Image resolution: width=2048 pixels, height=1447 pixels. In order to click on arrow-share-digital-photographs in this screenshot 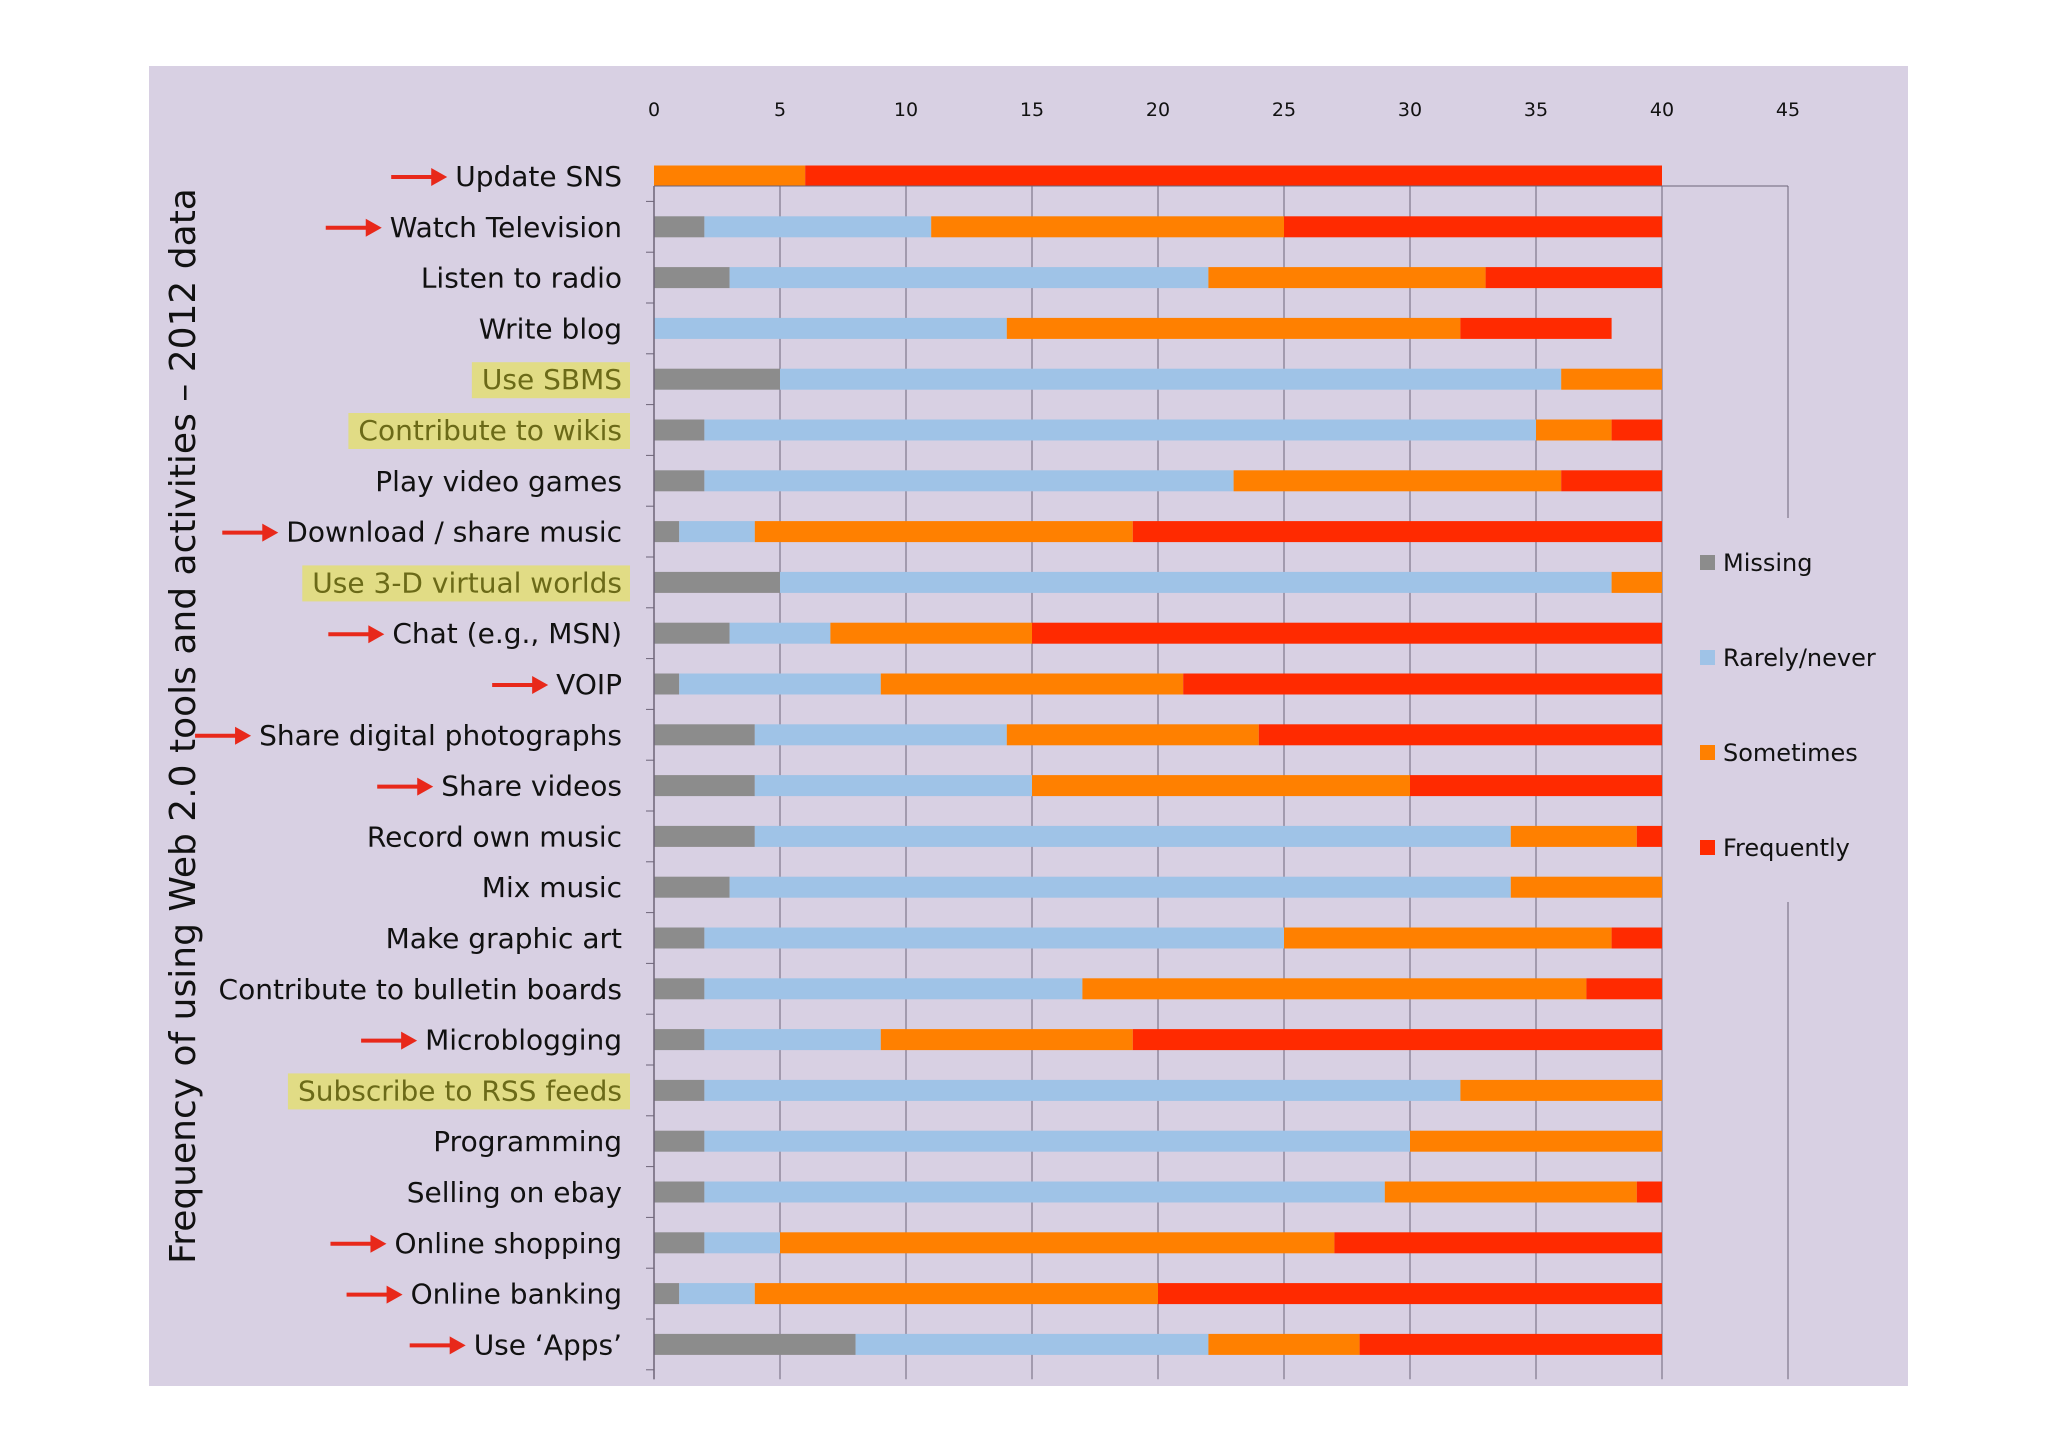, I will do `click(223, 735)`.